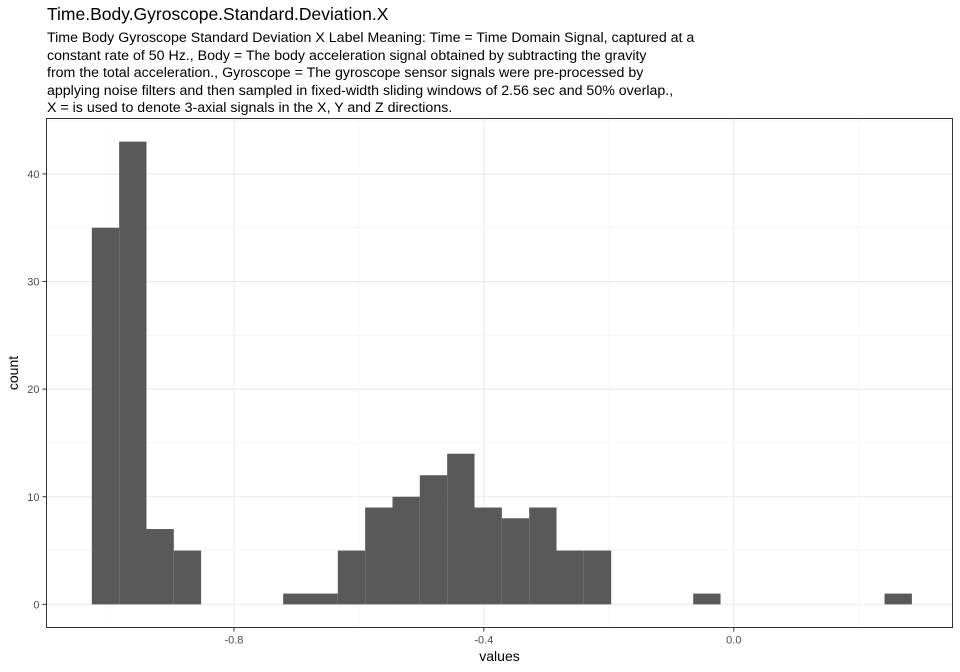 The width and height of the screenshot is (960, 672). What do you see at coordinates (33, 175) in the screenshot?
I see `y-tick-label: 40` at bounding box center [33, 175].